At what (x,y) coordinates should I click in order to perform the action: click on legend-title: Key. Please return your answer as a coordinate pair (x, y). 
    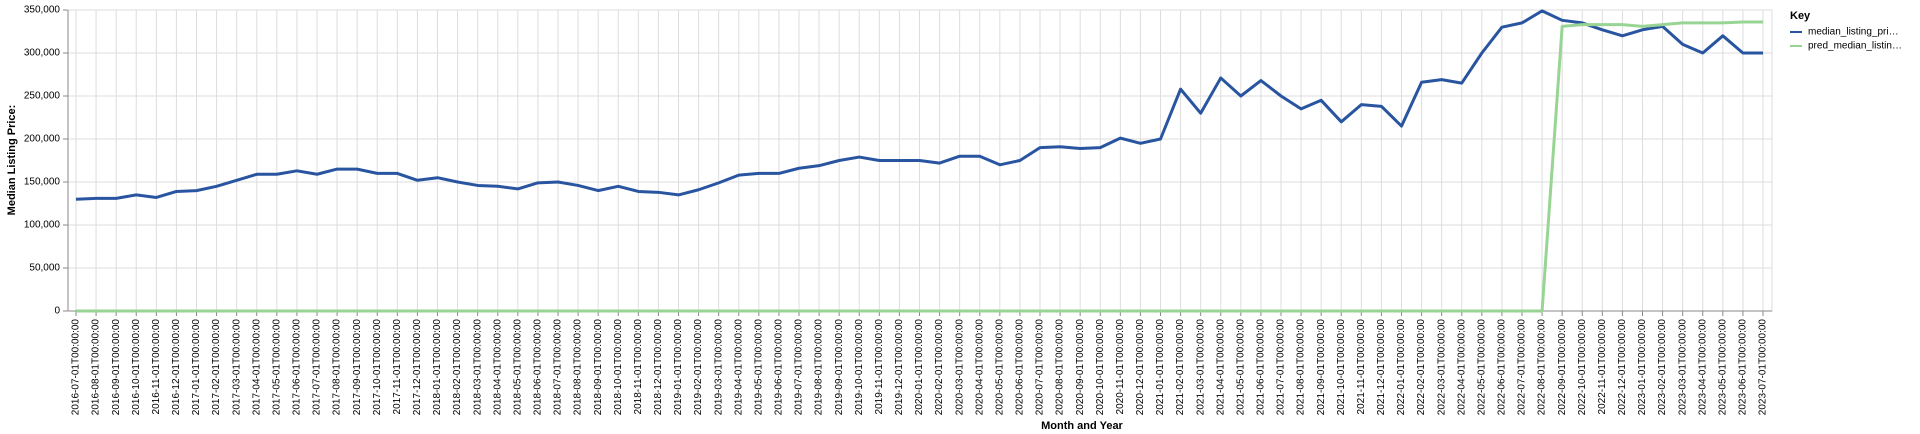
    Looking at the image, I should click on (1800, 16).